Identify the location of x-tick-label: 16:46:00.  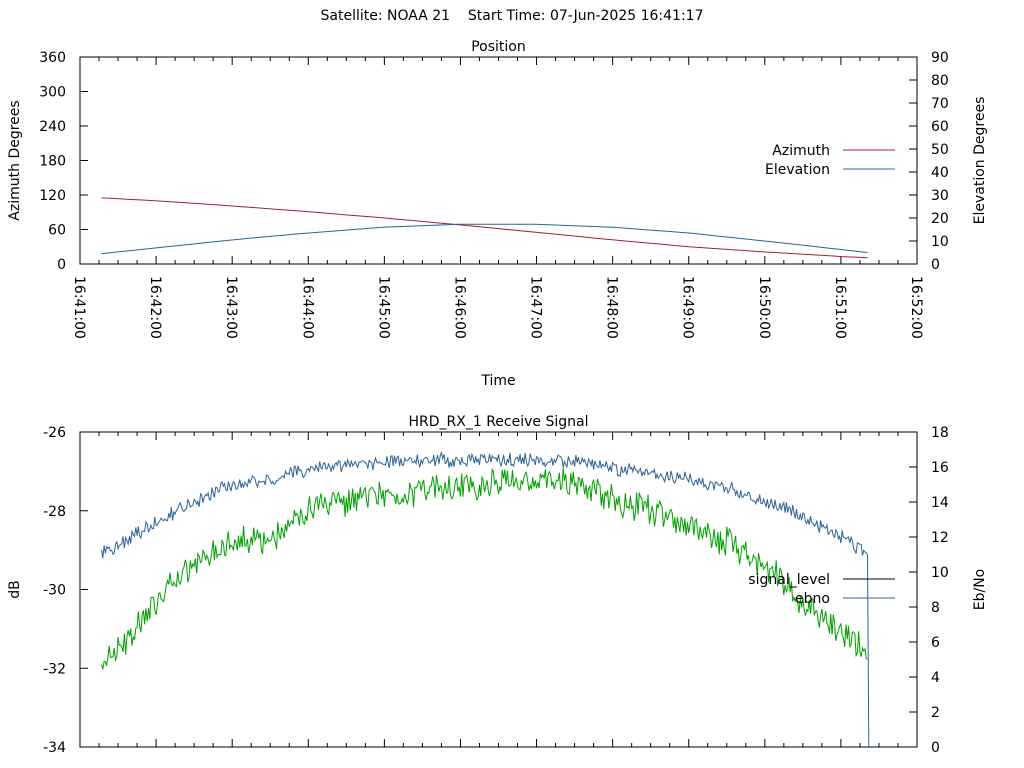
(459, 307).